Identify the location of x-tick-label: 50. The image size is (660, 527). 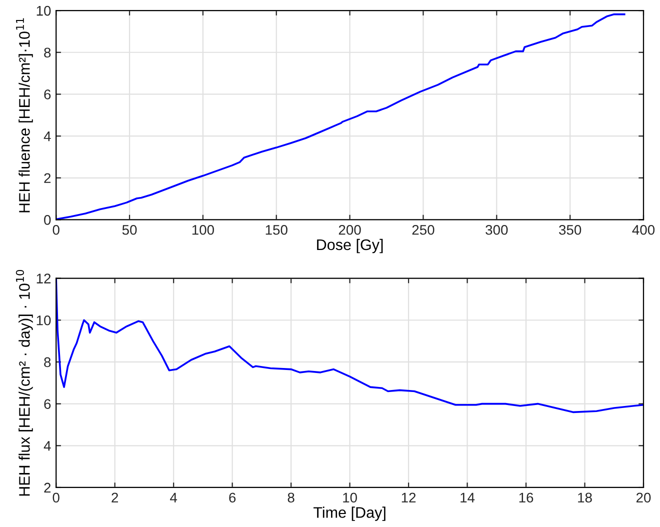
(129, 229).